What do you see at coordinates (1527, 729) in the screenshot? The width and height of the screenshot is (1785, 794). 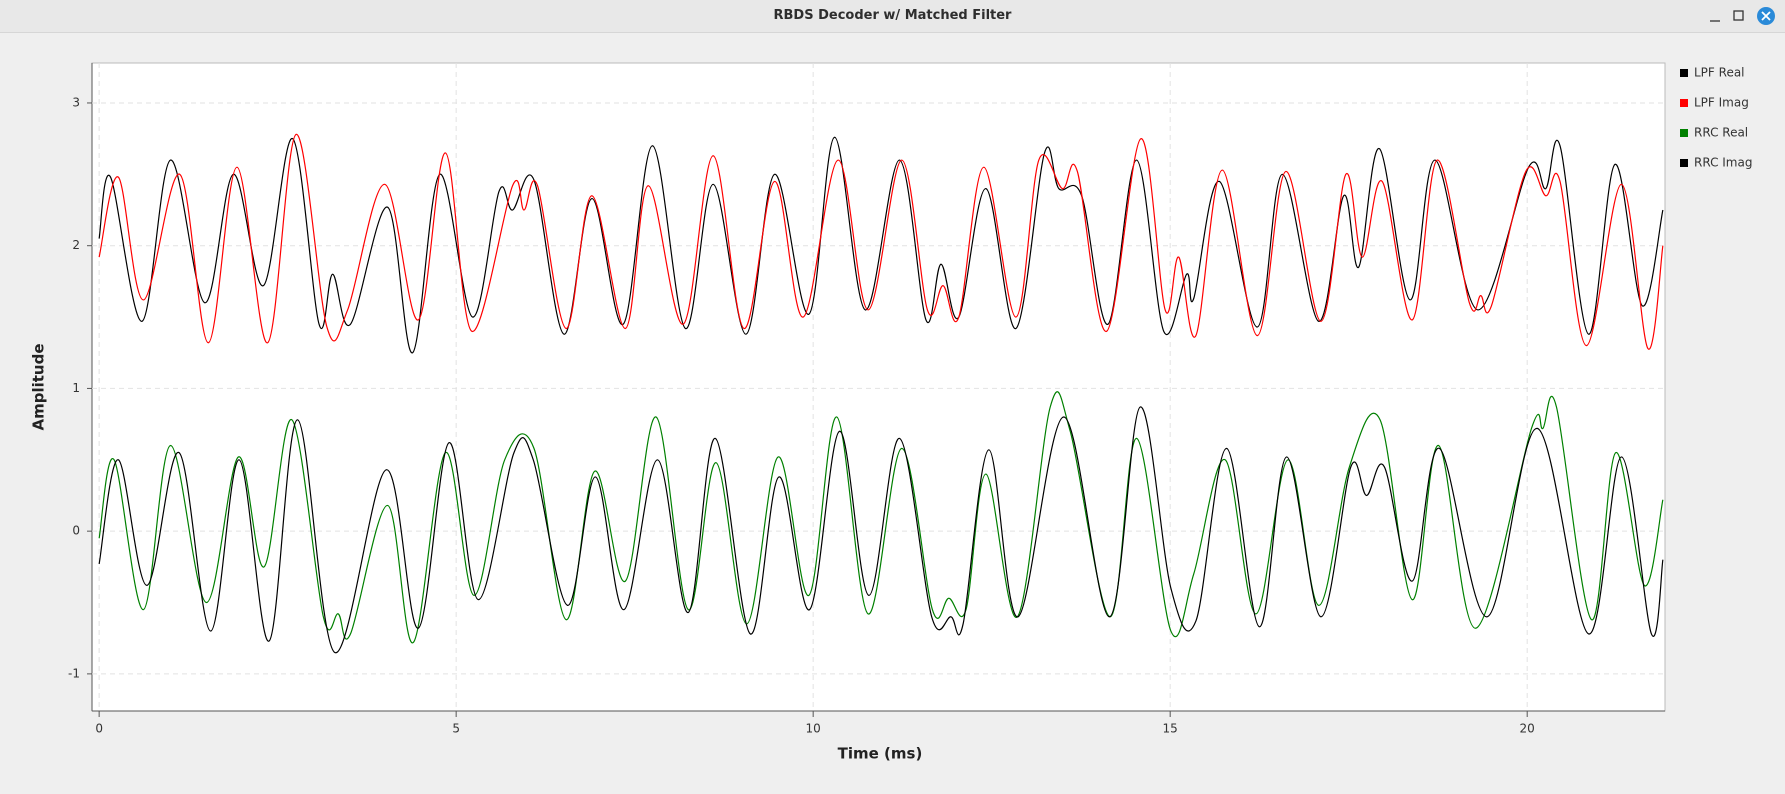 I see `x-tick-label: 20` at bounding box center [1527, 729].